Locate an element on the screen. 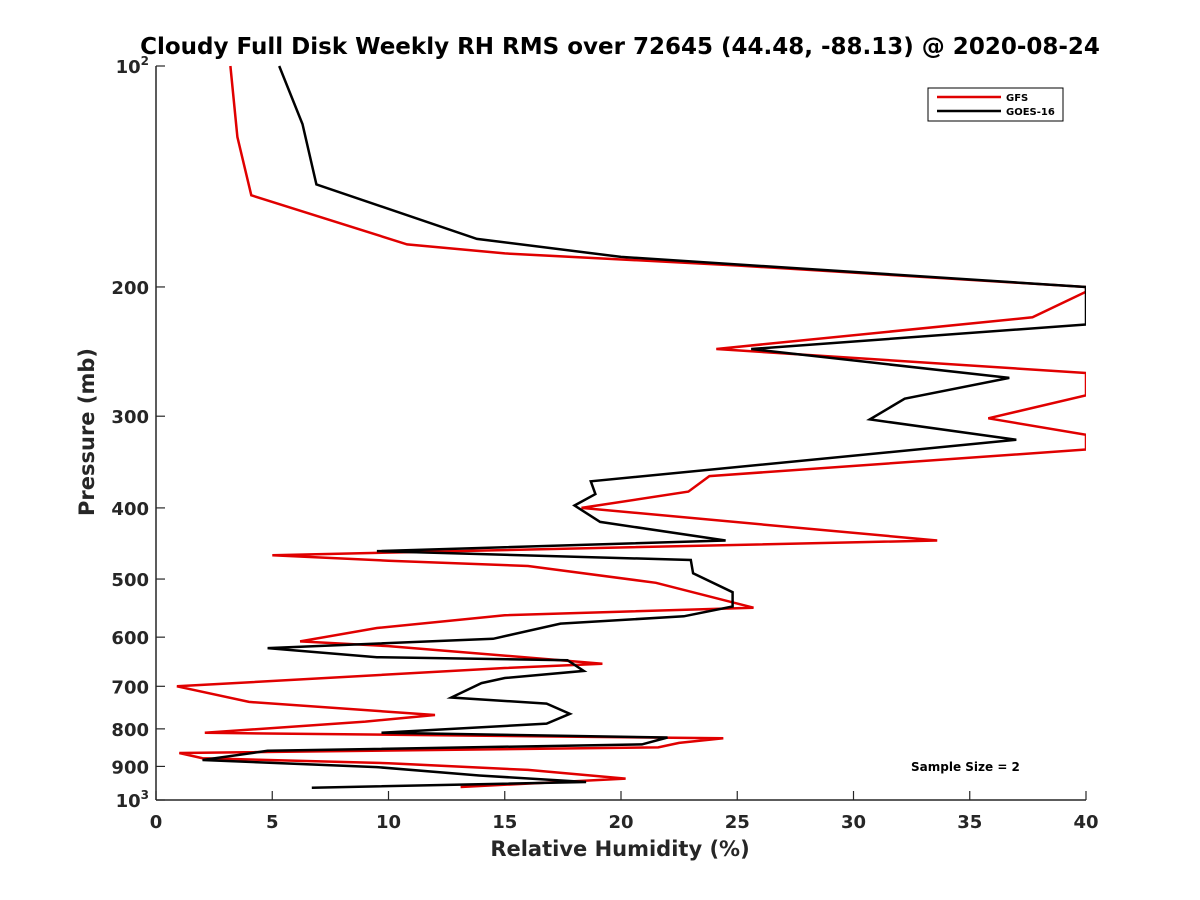 The width and height of the screenshot is (1200, 900). y-tick-label: 800 is located at coordinates (130, 730).